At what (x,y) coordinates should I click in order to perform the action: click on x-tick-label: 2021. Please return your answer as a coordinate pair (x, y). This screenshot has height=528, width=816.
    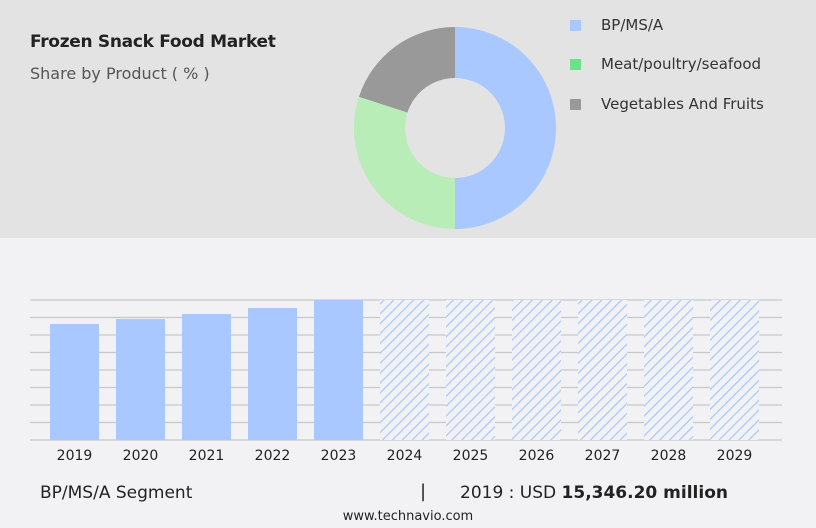
    Looking at the image, I should click on (207, 456).